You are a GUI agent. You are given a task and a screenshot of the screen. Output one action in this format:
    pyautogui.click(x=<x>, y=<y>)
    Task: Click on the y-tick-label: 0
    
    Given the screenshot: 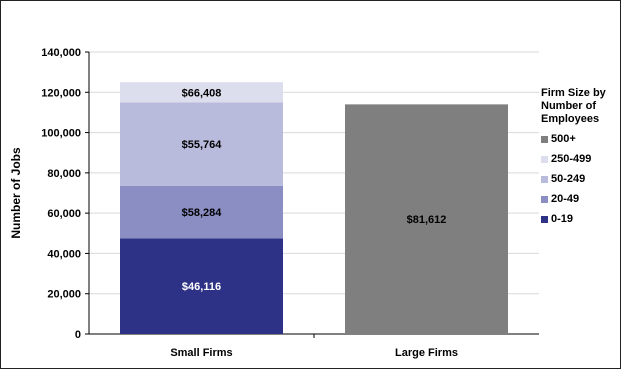 What is the action you would take?
    pyautogui.click(x=78, y=335)
    